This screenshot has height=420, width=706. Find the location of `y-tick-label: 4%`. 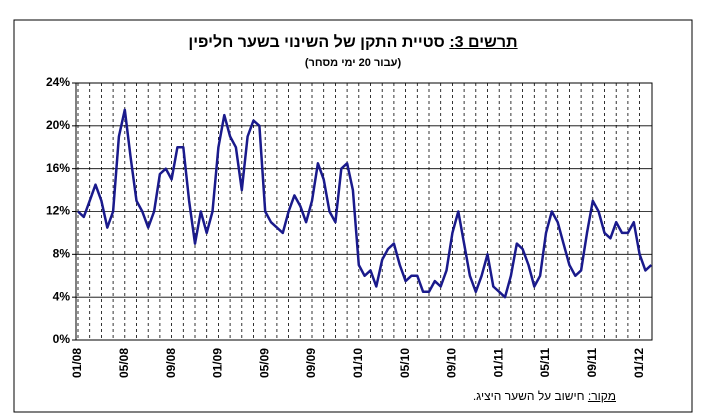

y-tick-label: 4% is located at coordinates (62, 296).